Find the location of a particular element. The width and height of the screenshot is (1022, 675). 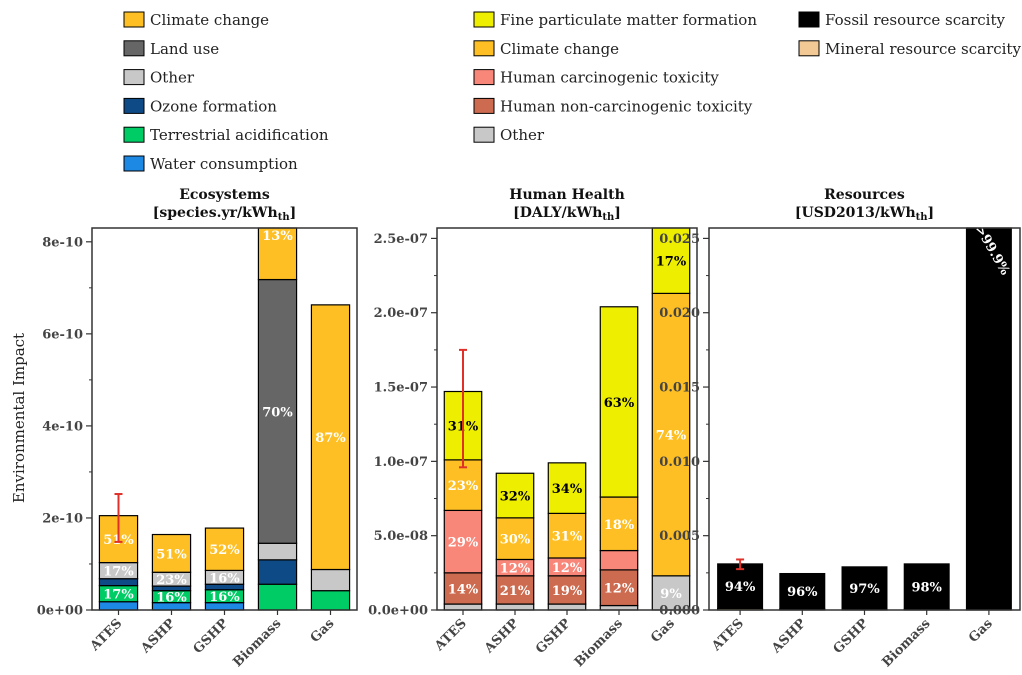

data-label: 9% is located at coordinates (671, 594).